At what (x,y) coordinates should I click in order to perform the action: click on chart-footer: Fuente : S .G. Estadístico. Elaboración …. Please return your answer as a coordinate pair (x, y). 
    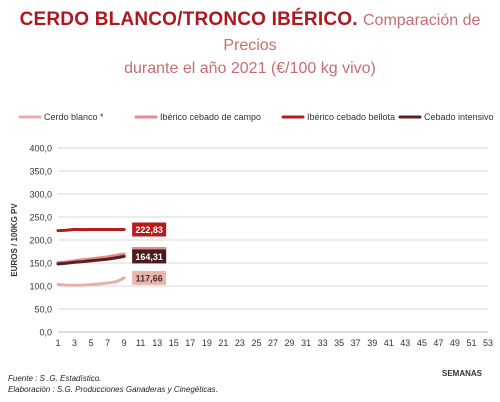
    Looking at the image, I should click on (113, 384).